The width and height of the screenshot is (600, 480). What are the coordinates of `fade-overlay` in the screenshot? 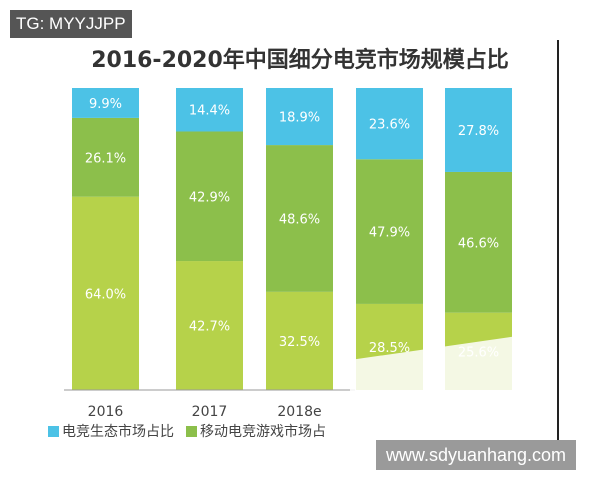 It's located at (455, 385).